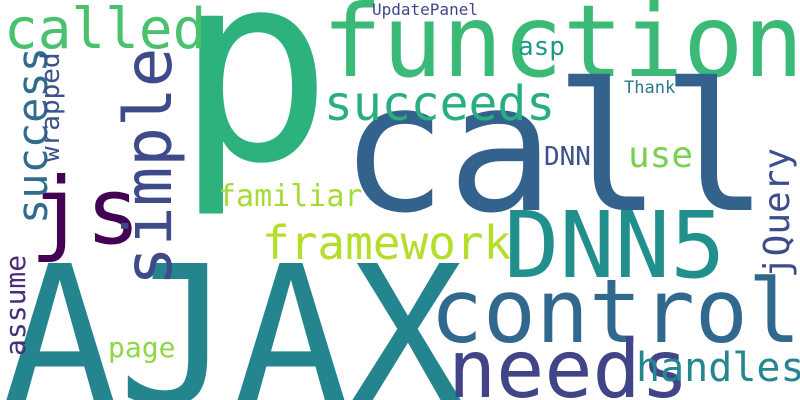 This screenshot has height=400, width=800. Describe the element at coordinates (148, 166) in the screenshot. I see `word-simple: simple` at that location.